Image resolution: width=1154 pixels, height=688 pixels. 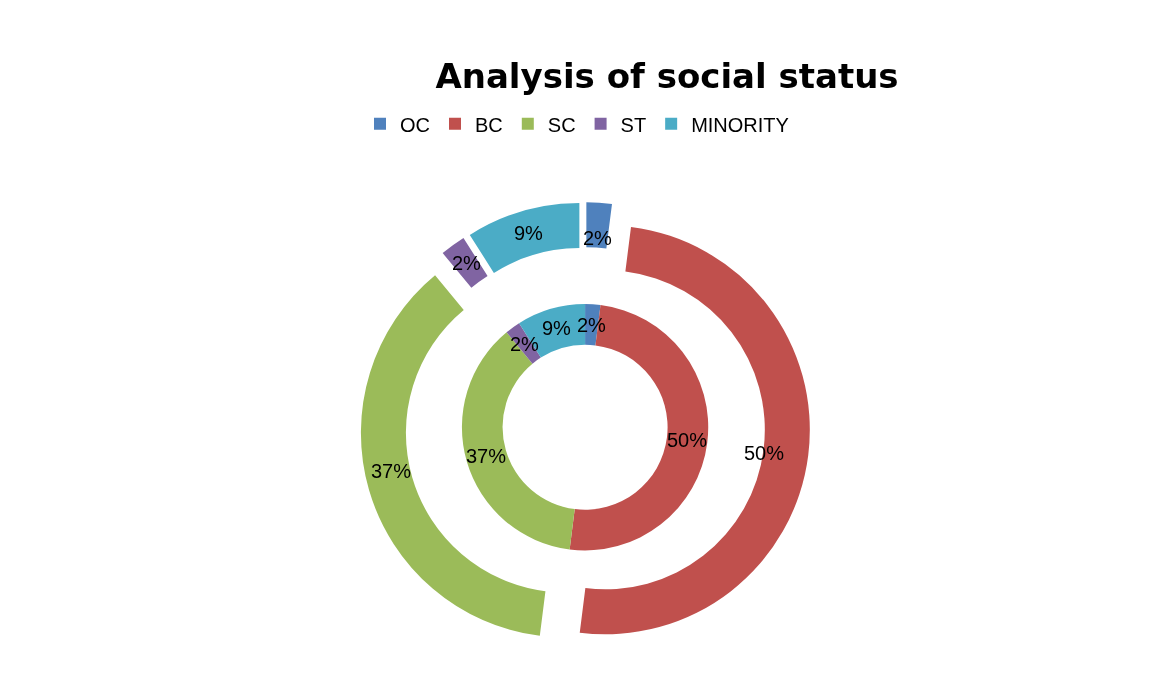 What do you see at coordinates (561, 124) in the screenshot?
I see `legend-label: SC` at bounding box center [561, 124].